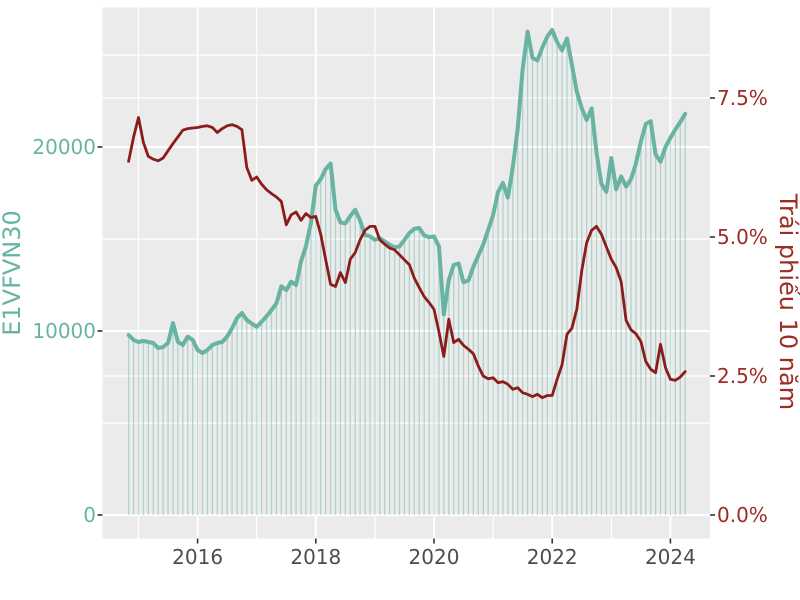 The image size is (800, 600). Describe the element at coordinates (787, 301) in the screenshot. I see `right-axis-title: Trái phiếu 10 năm` at that location.